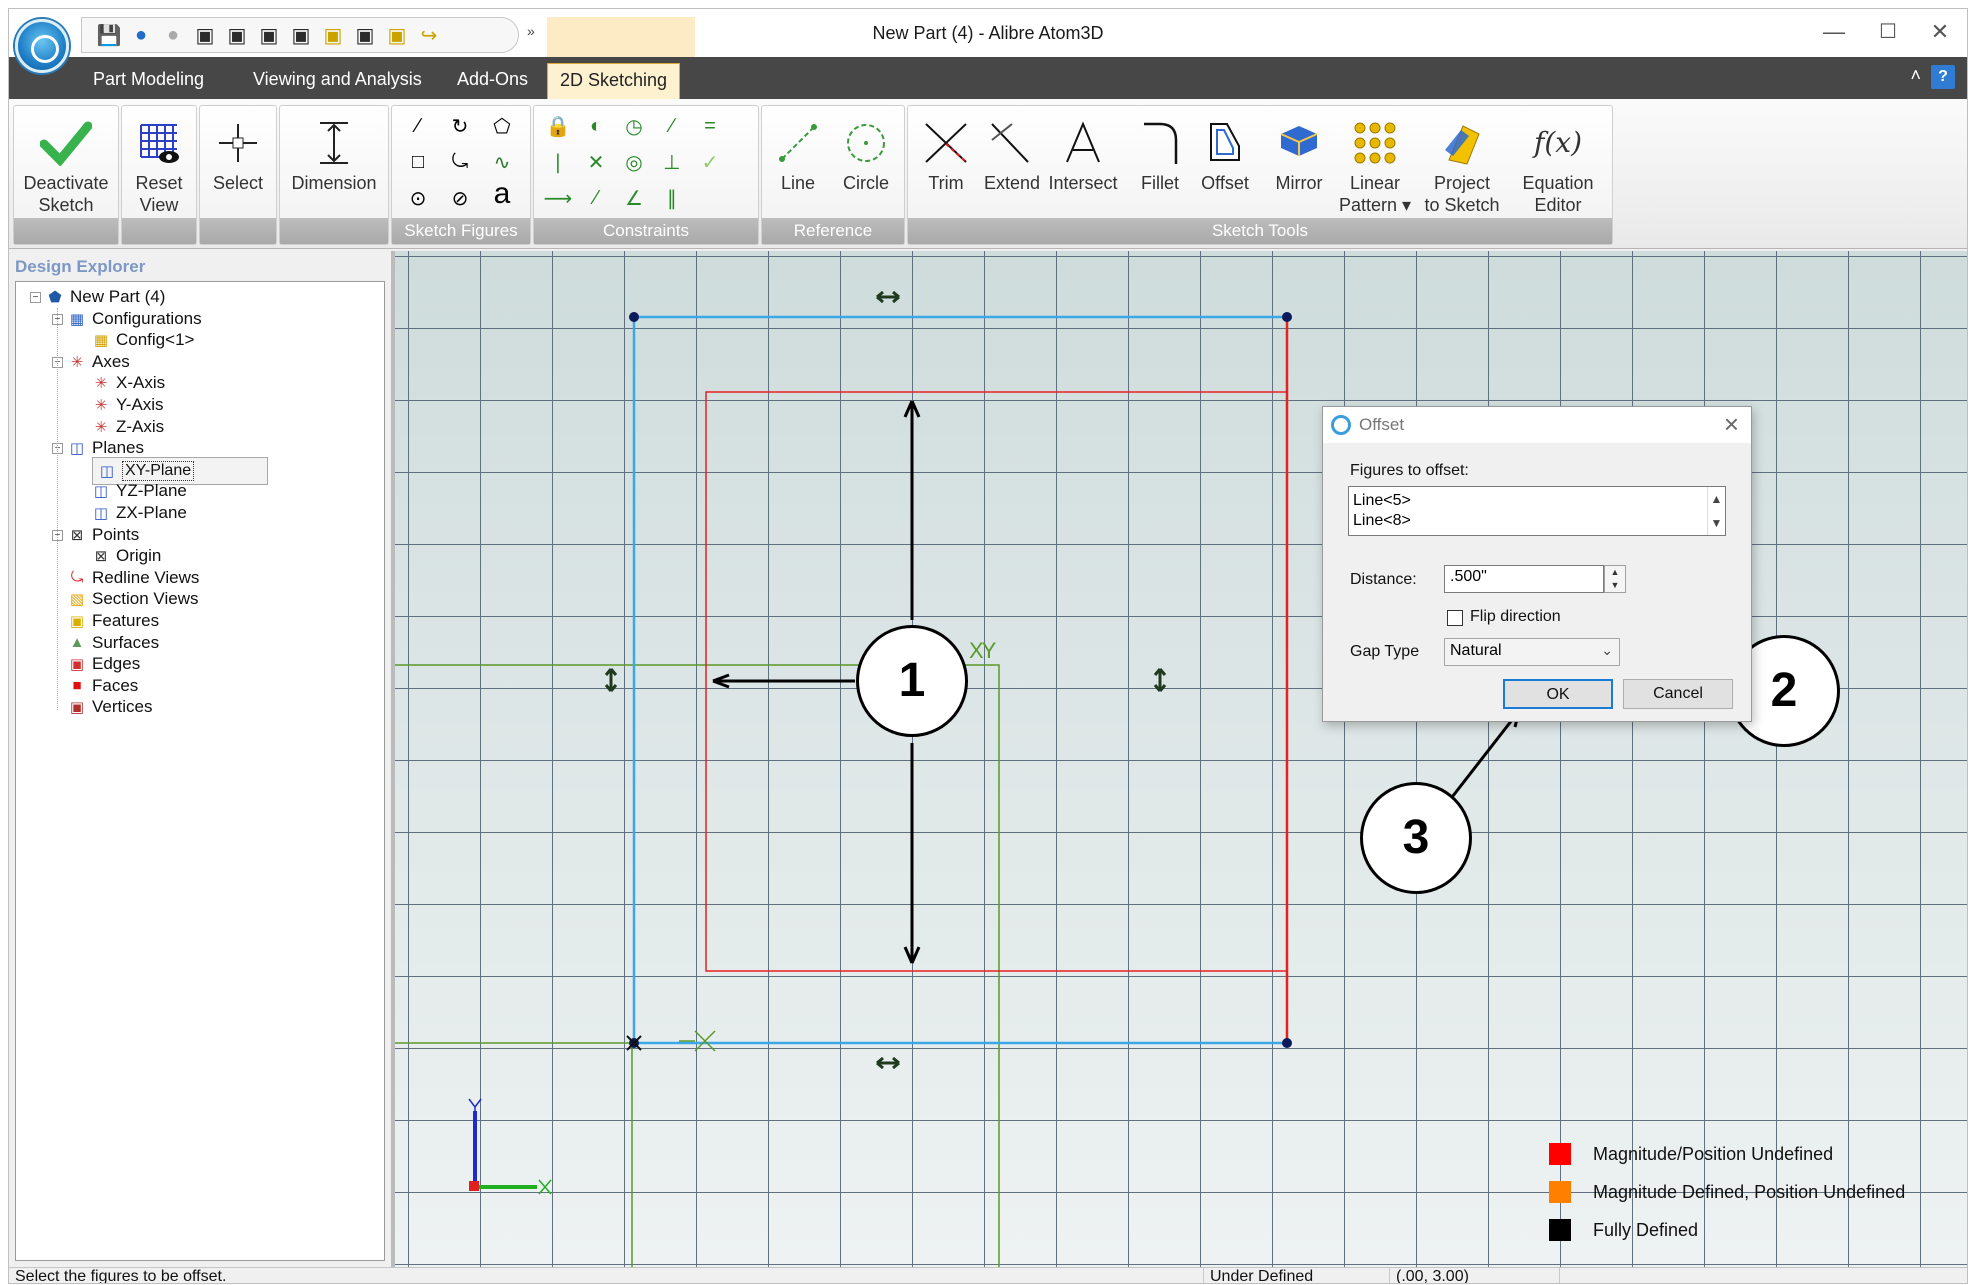 Image resolution: width=1977 pixels, height=1285 pixels. I want to click on listbox-scrollbar: ▲ ▼, so click(1716, 511).